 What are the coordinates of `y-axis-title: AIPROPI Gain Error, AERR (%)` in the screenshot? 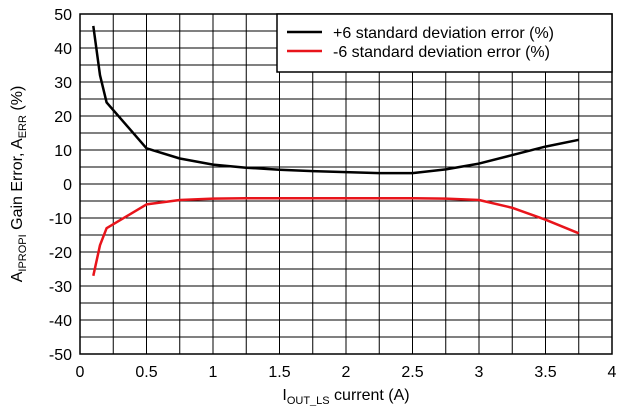 It's located at (19, 184).